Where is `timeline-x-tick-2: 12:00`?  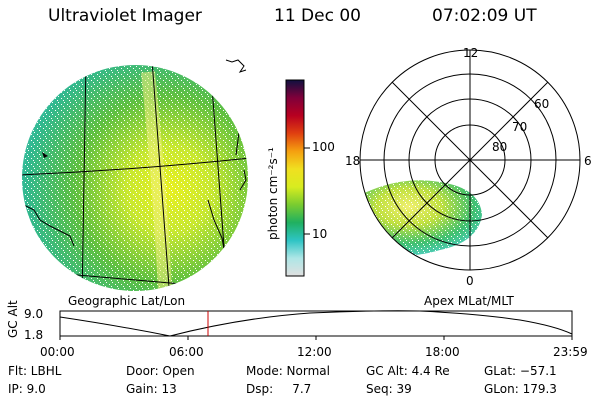
timeline-x-tick-2: 12:00 is located at coordinates (314, 352).